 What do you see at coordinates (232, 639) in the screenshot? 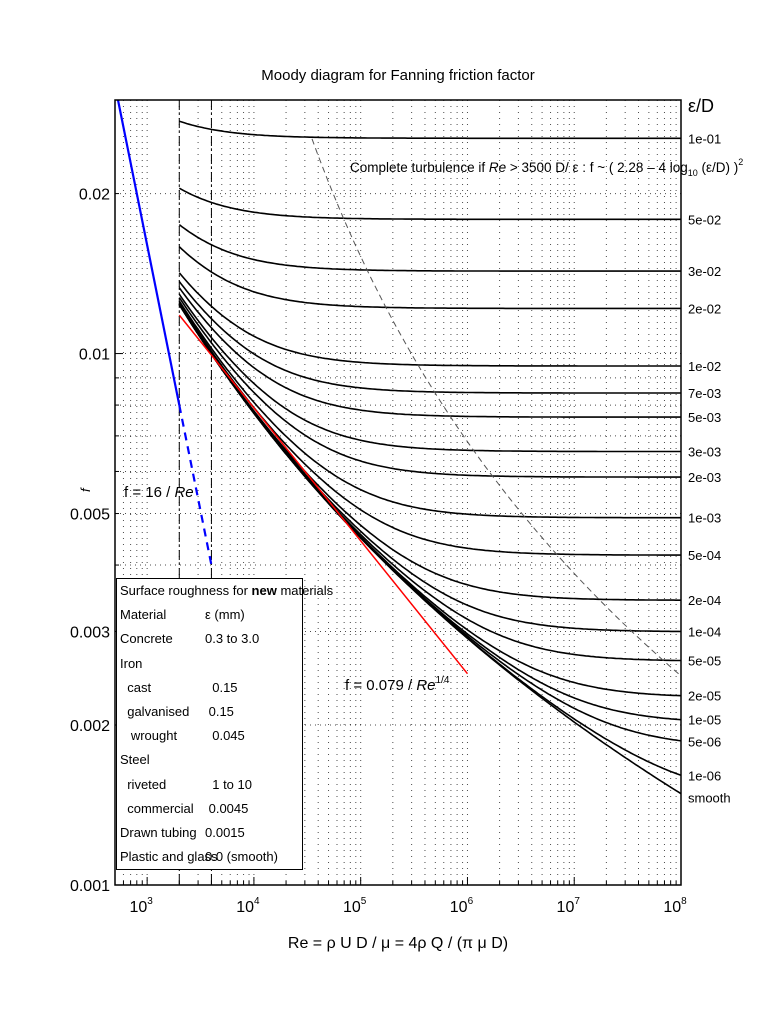
I see `roughness-value: 0.3 to 3.0` at bounding box center [232, 639].